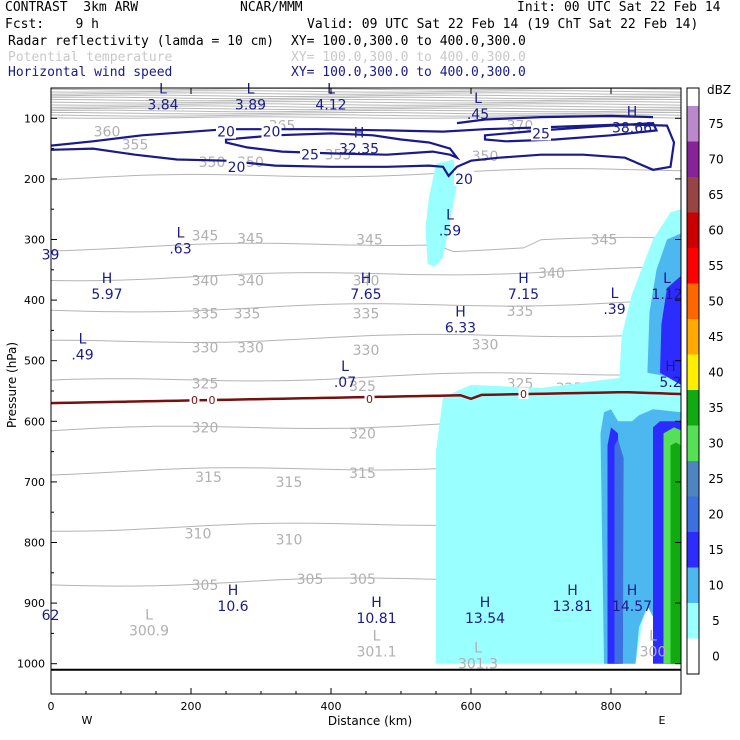  Describe the element at coordinates (34, 603) in the screenshot. I see `y-tick-label: 900` at that location.